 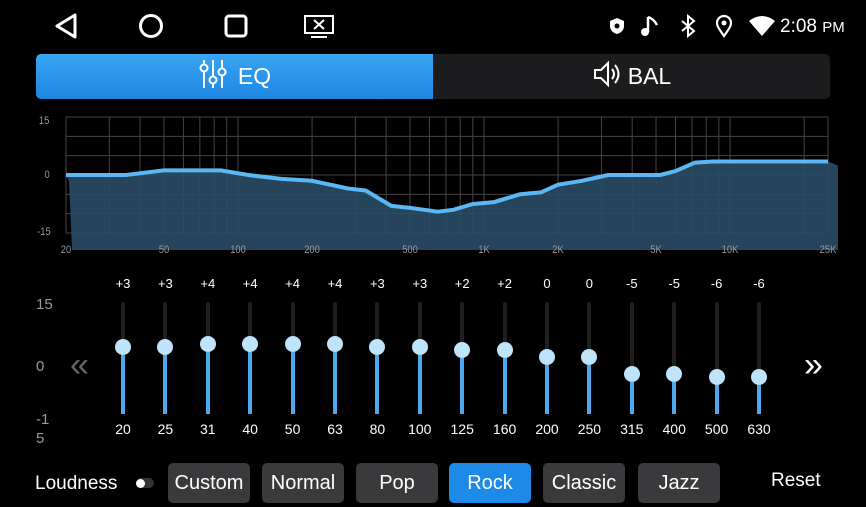 What do you see at coordinates (397, 483) in the screenshot?
I see `preset-pop-button: Pop` at bounding box center [397, 483].